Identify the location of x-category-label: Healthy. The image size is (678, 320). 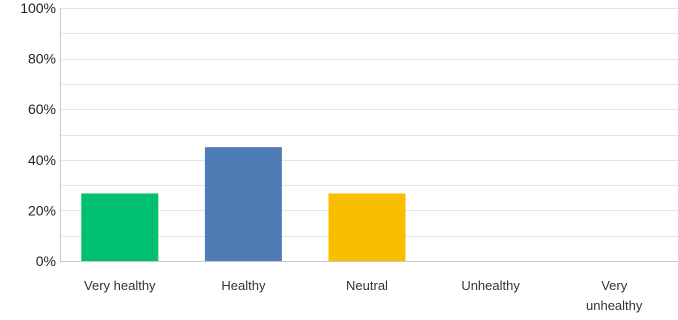
(243, 285).